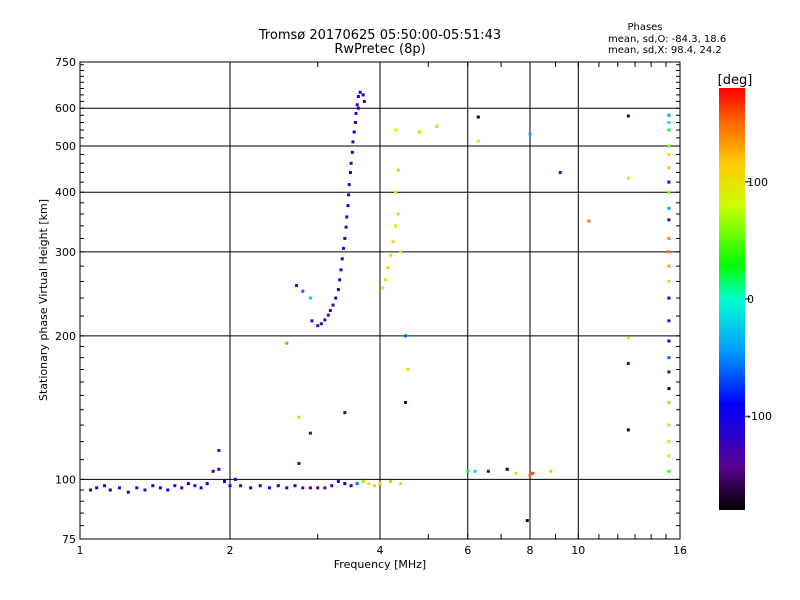 The image size is (800, 600). I want to click on colorbar, so click(732, 299).